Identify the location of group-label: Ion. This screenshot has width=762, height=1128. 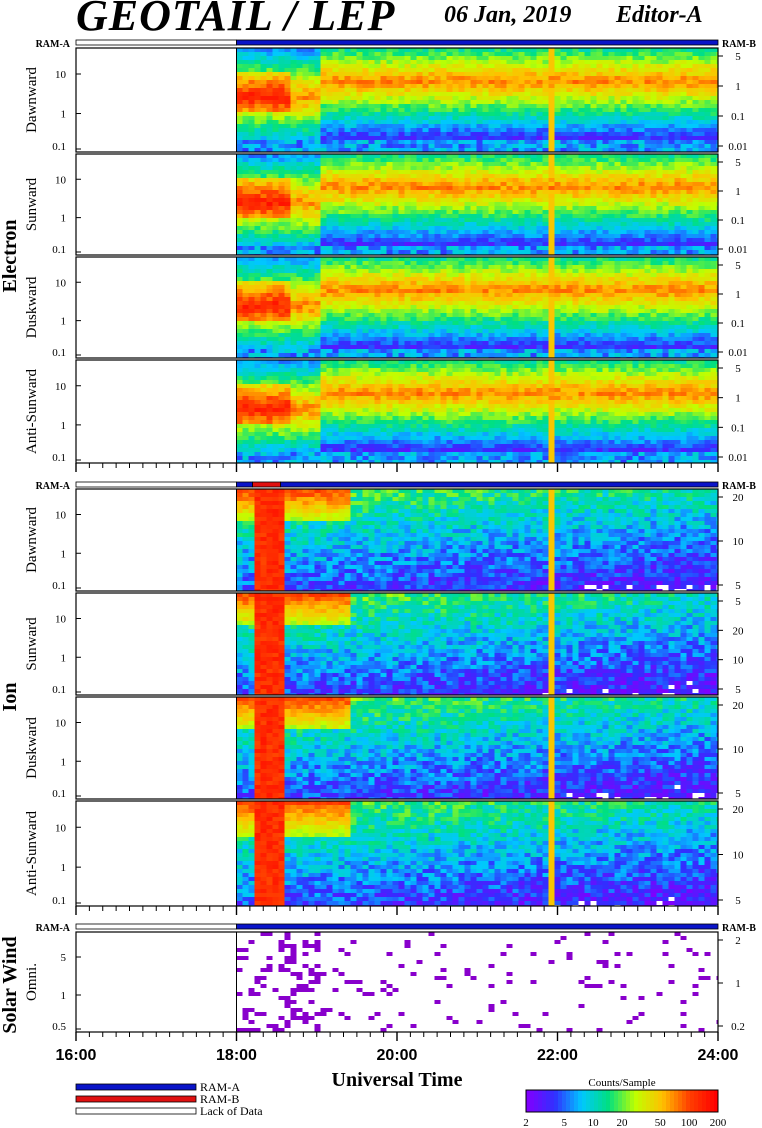
(10, 697).